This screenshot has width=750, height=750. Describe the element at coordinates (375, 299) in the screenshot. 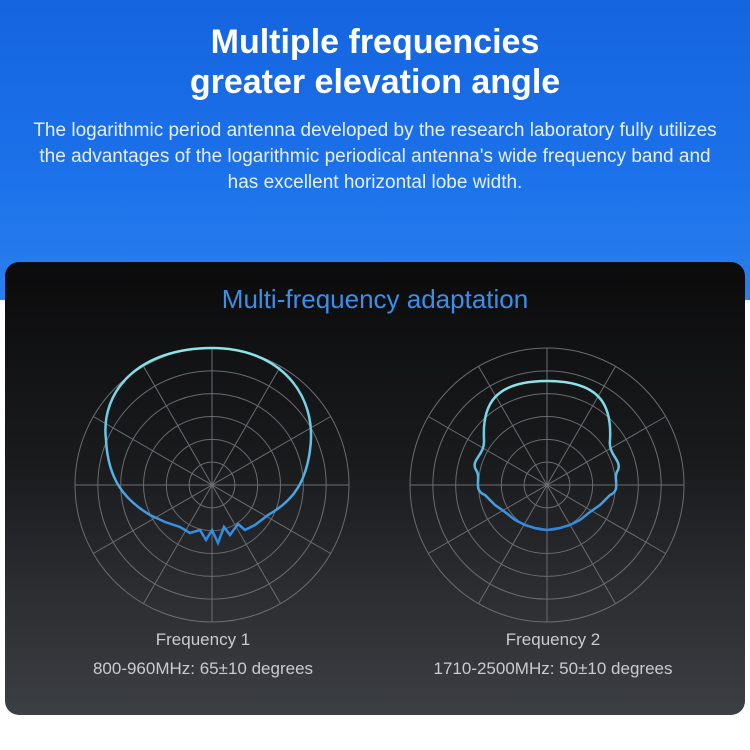

I see `panel-title: Multi-frequency adaptation` at that location.